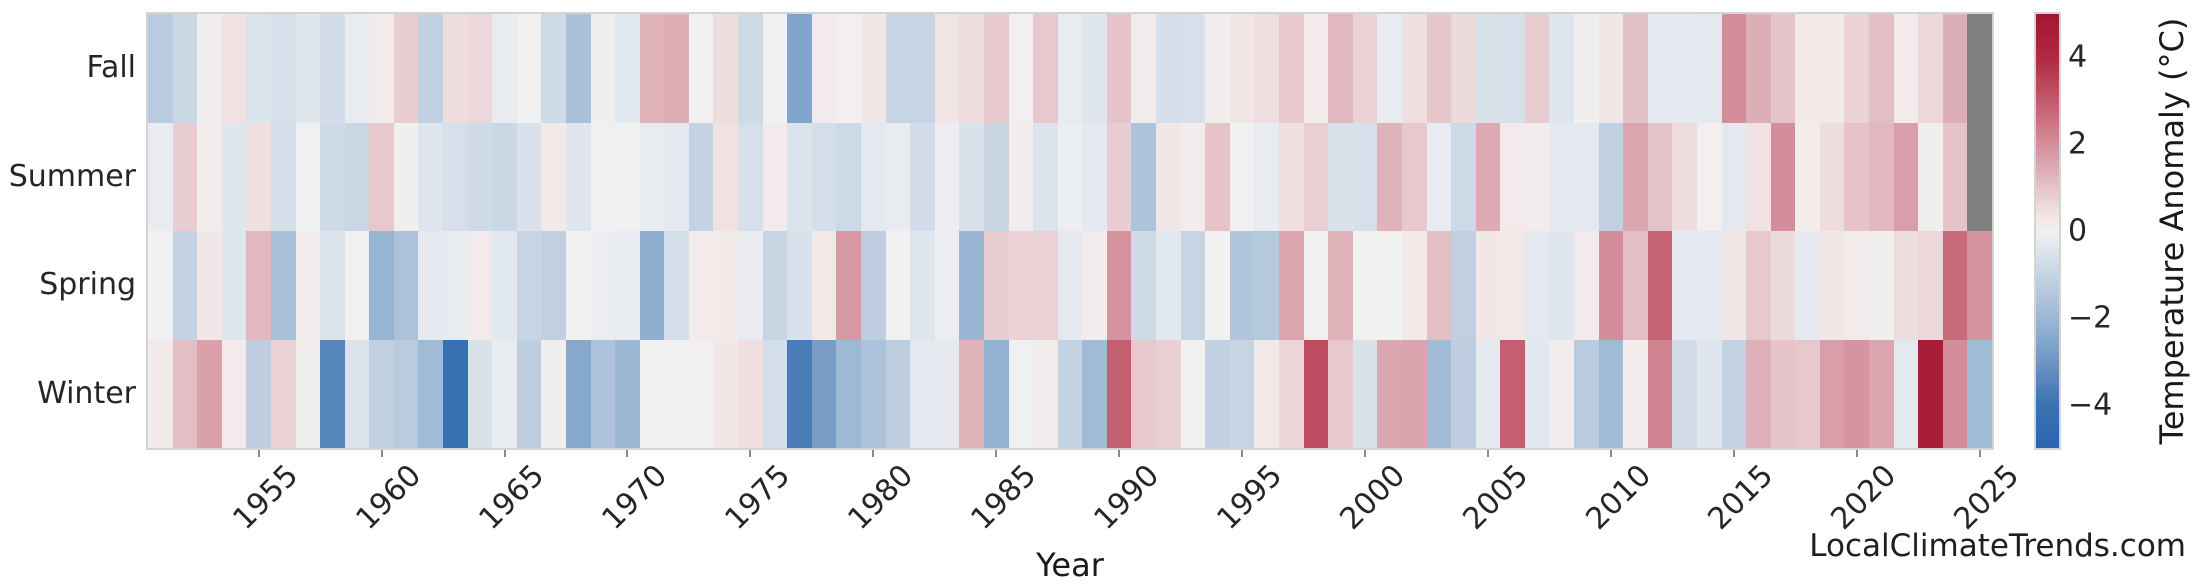 The height and width of the screenshot is (585, 2200). What do you see at coordinates (881, 497) in the screenshot?
I see `x-tick-label: 1980` at bounding box center [881, 497].